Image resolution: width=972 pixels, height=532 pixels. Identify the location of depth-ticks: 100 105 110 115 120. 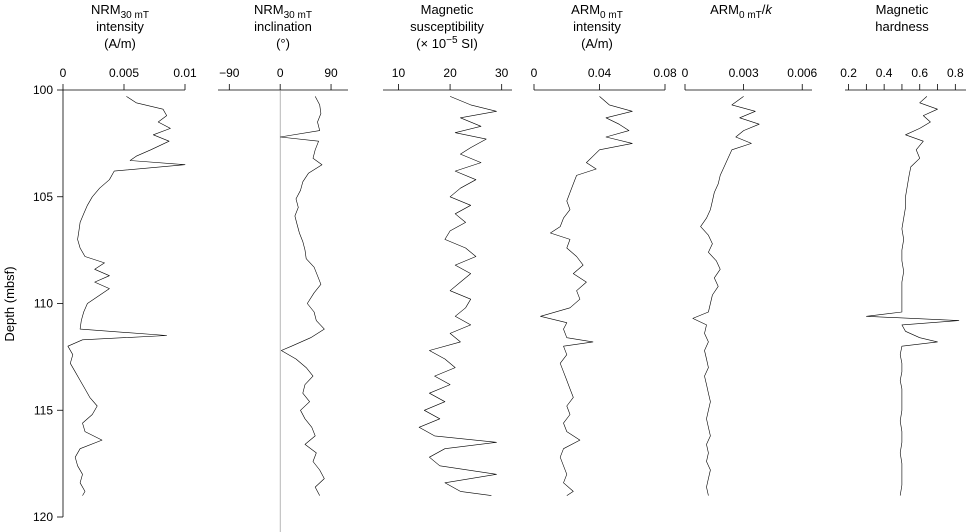
(48, 303).